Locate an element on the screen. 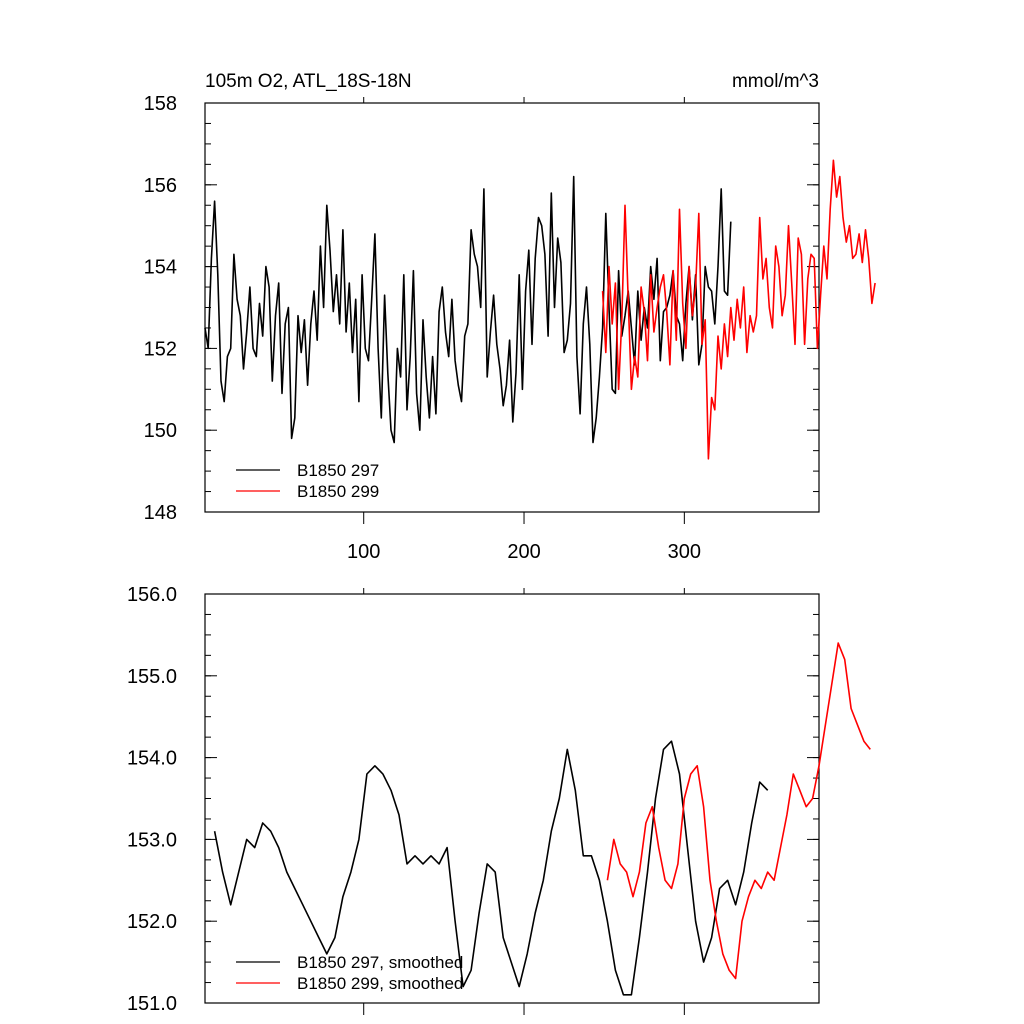 Image resolution: width=1024 pixels, height=1024 pixels. top-y-tick-label: 152 is located at coordinates (160, 349).